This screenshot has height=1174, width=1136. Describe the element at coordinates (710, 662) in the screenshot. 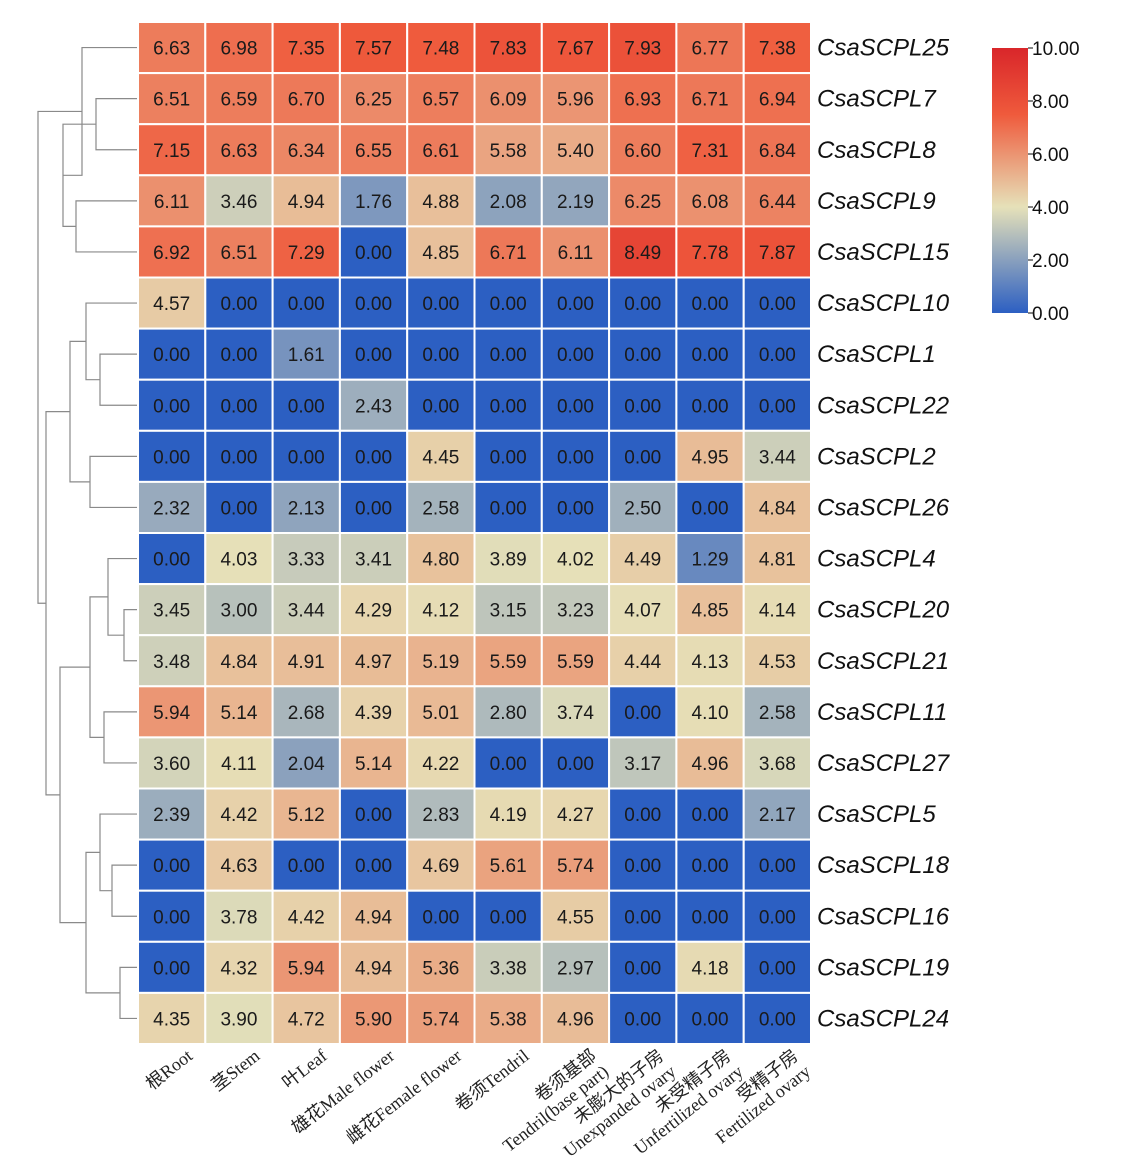

I see `cell-value-label: 4.13` at that location.